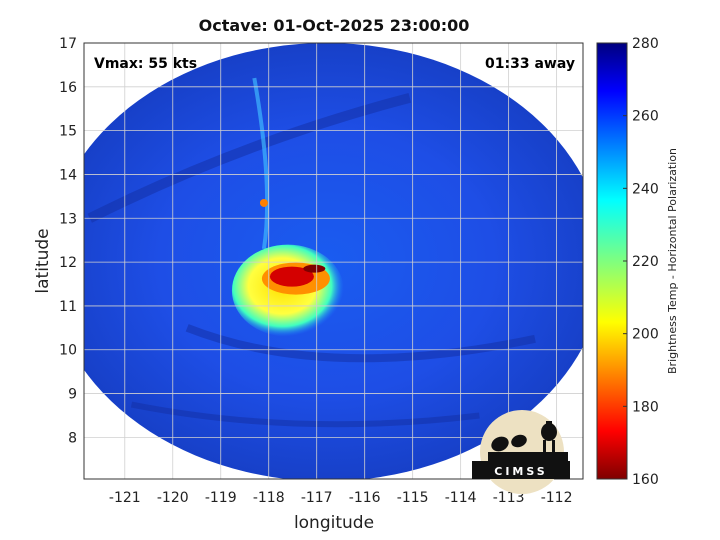 The height and width of the screenshot is (540, 720). What do you see at coordinates (528, 457) in the screenshot?
I see `logo-building` at bounding box center [528, 457].